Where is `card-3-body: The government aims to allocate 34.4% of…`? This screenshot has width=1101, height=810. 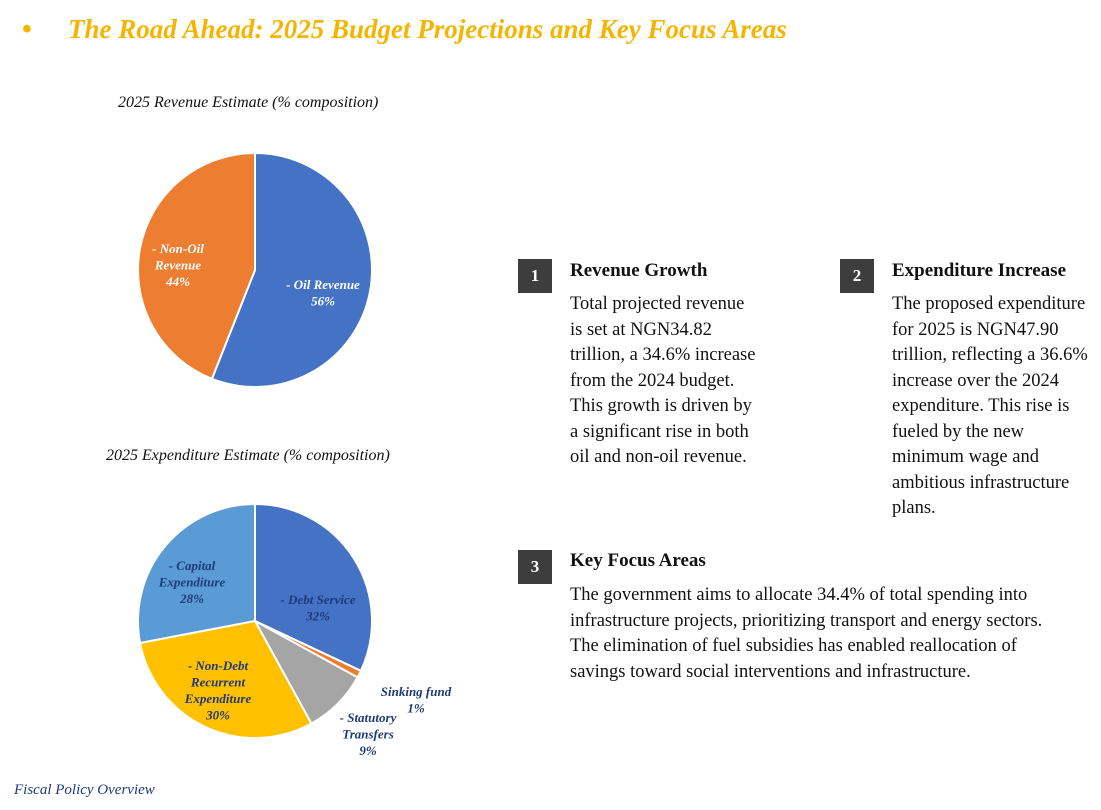
card-3-body: The government aims to allocate 34.4% of… is located at coordinates (806, 634).